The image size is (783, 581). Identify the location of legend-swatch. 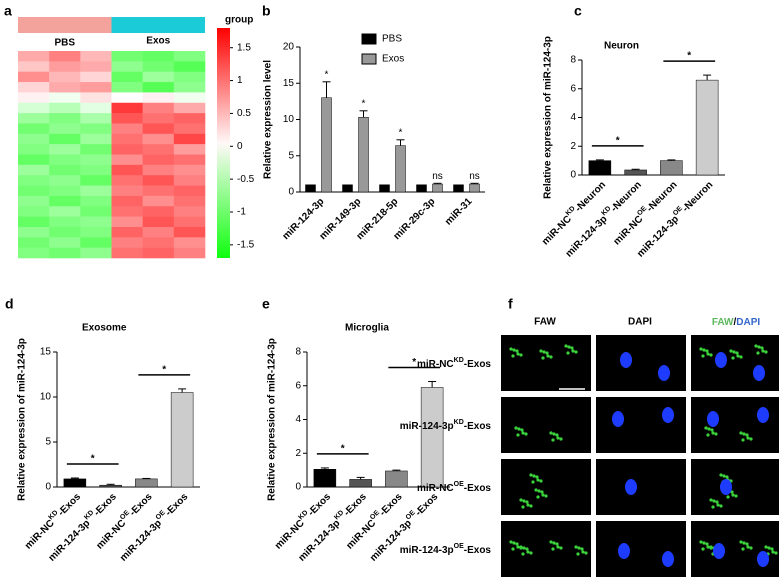
(369, 39).